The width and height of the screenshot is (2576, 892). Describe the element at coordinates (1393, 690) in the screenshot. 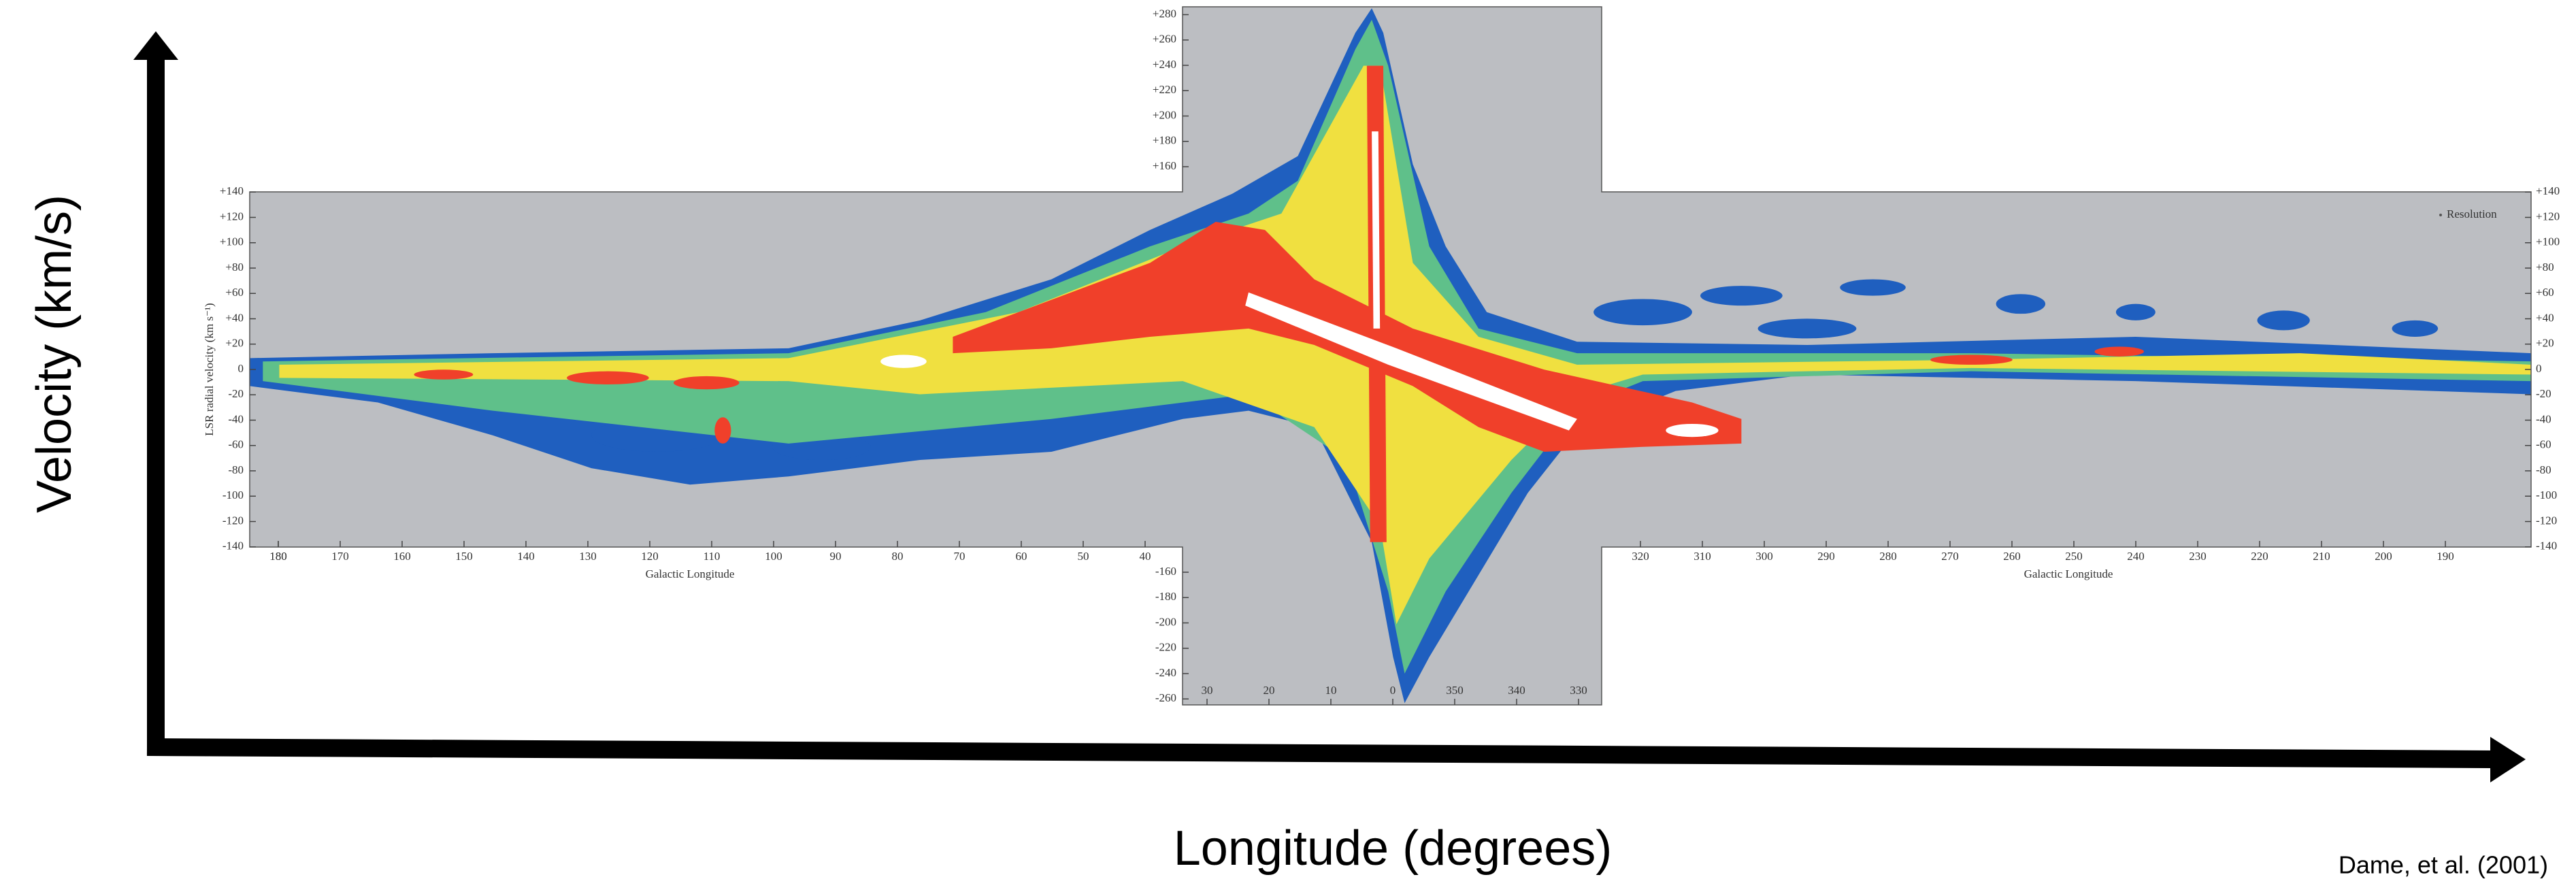

I see `x-tick-label: 0` at that location.